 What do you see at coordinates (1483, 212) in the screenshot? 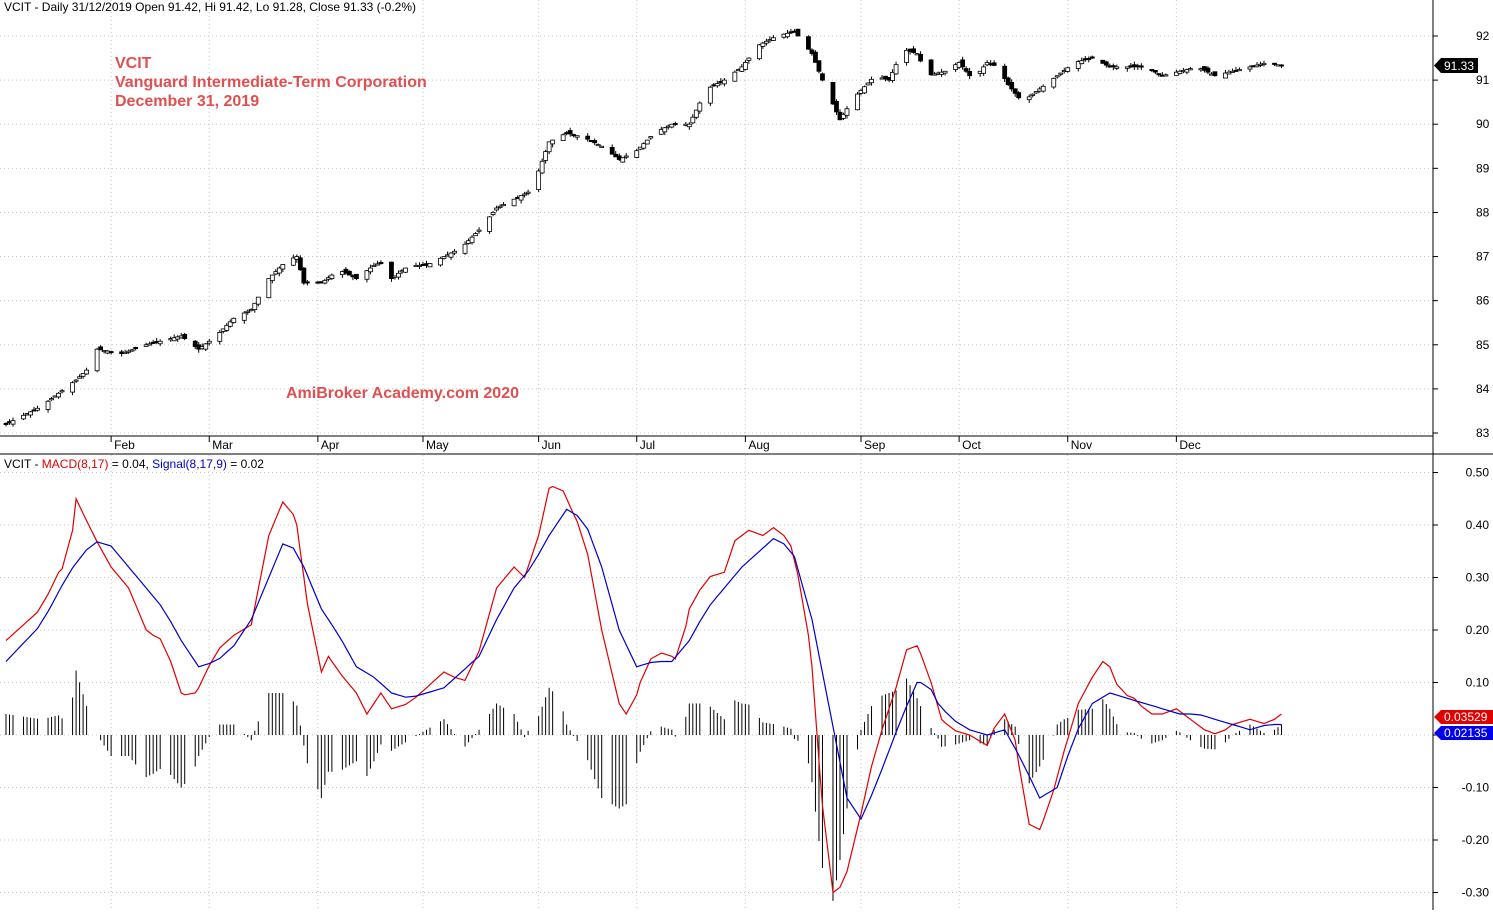
I see `price-y-tick-label: 88` at bounding box center [1483, 212].